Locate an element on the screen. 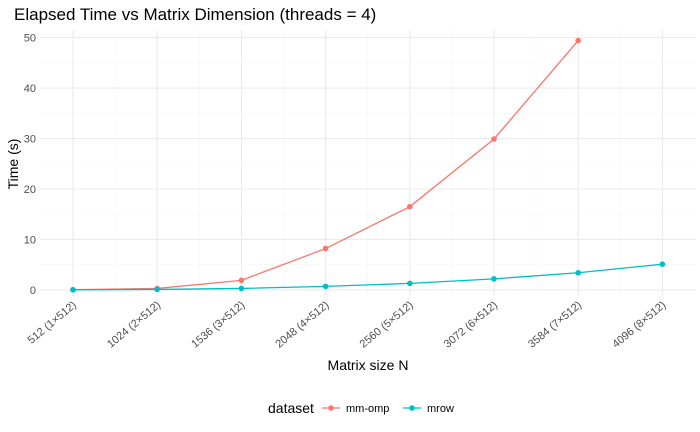  y-tick-label: 20 is located at coordinates (30, 190).